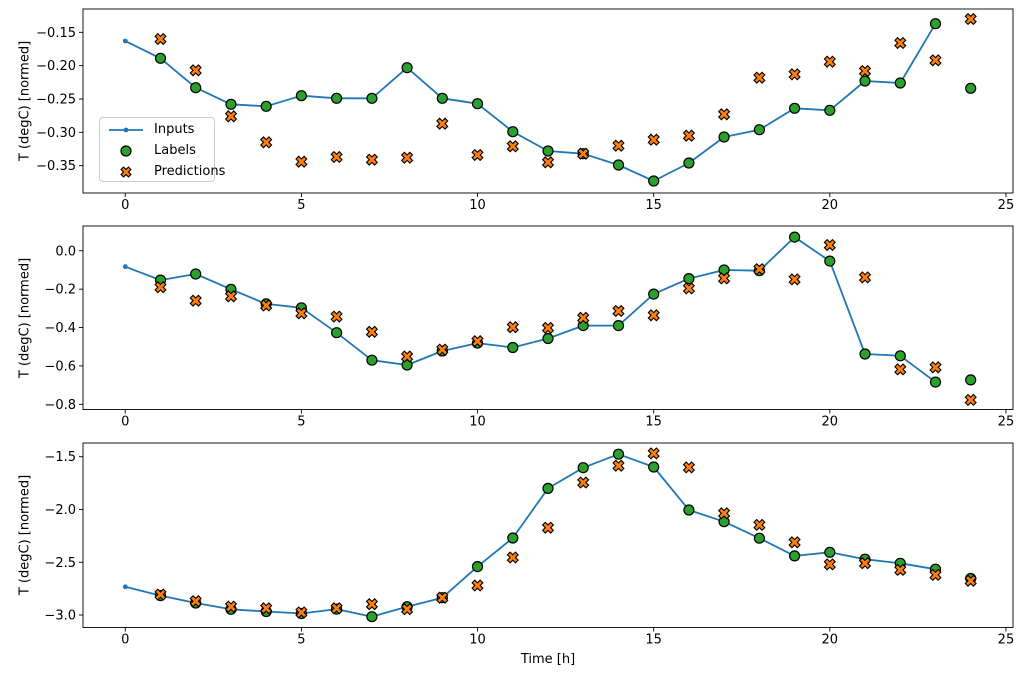 This screenshot has width=1023, height=679. Describe the element at coordinates (65, 251) in the screenshot. I see `y-tick-label: 0.0` at that location.